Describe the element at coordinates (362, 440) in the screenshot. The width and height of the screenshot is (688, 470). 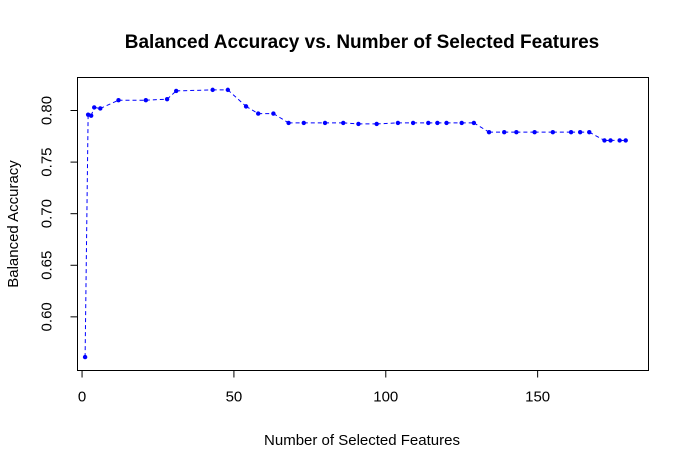
I see `x-axis-label: Number of Selected Features` at that location.